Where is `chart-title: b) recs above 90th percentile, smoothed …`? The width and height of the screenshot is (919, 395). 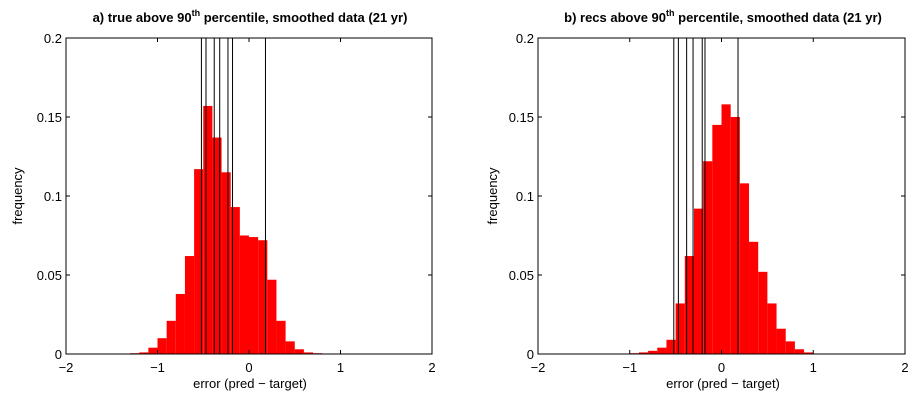
chart-title: b) recs above 90th percentile, smoothed … is located at coordinates (723, 16).